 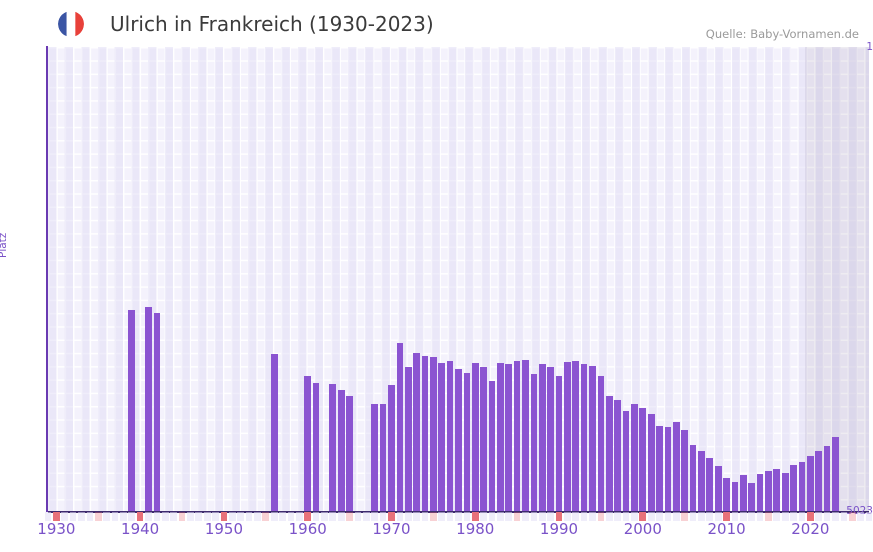 I want to click on bar-1997, so click(x=617, y=455).